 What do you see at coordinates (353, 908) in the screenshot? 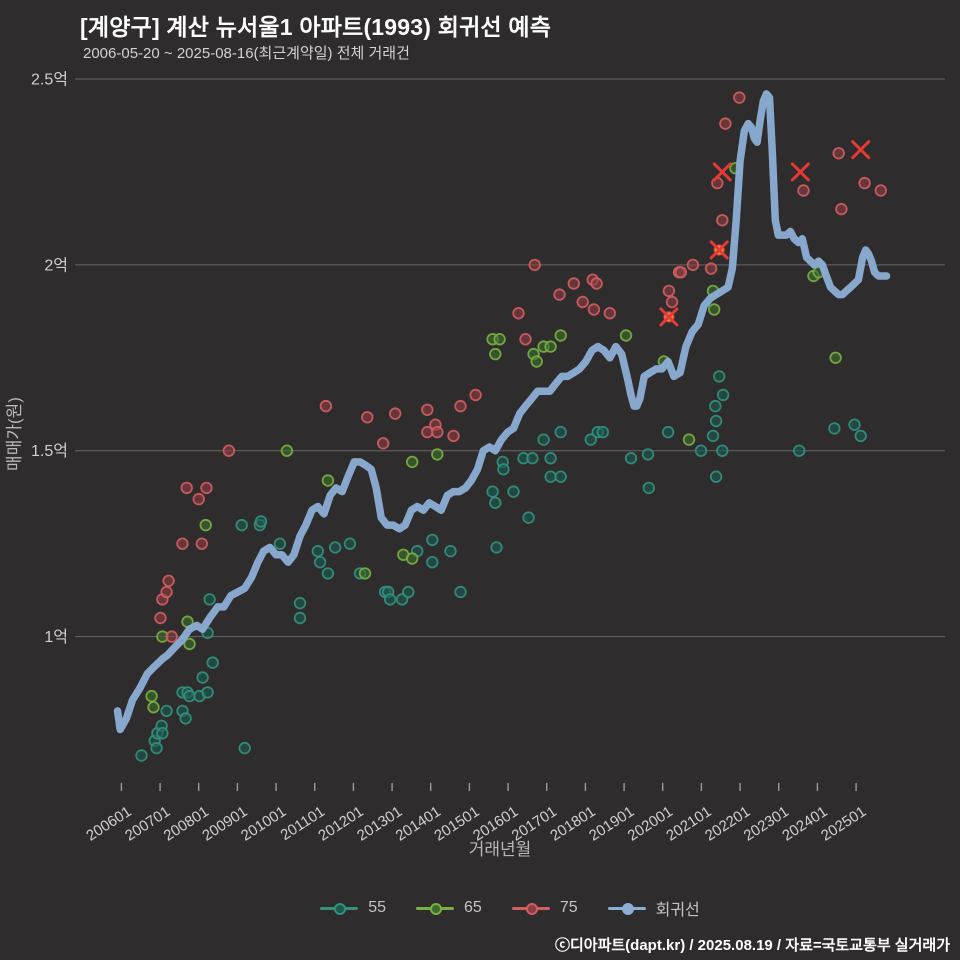
I see `legend-item-55: 55` at bounding box center [353, 908].